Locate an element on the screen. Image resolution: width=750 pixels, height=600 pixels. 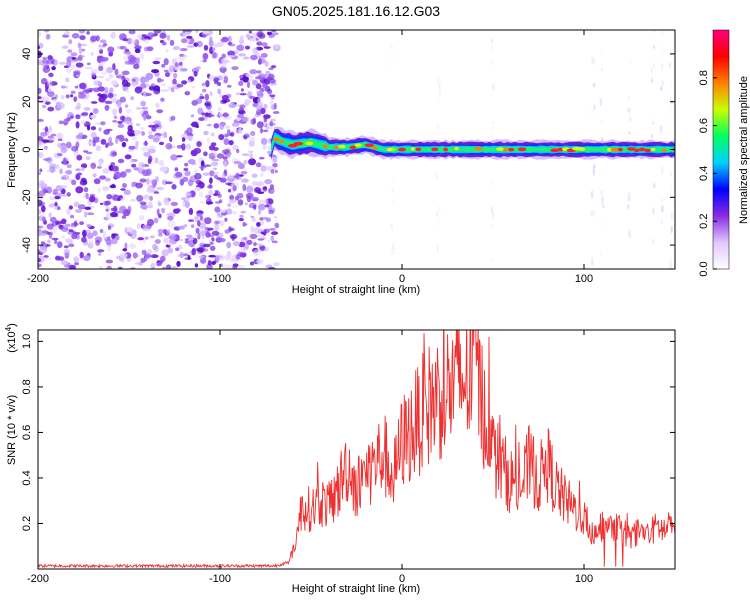
y-tick-label: 20 is located at coordinates (27, 102).